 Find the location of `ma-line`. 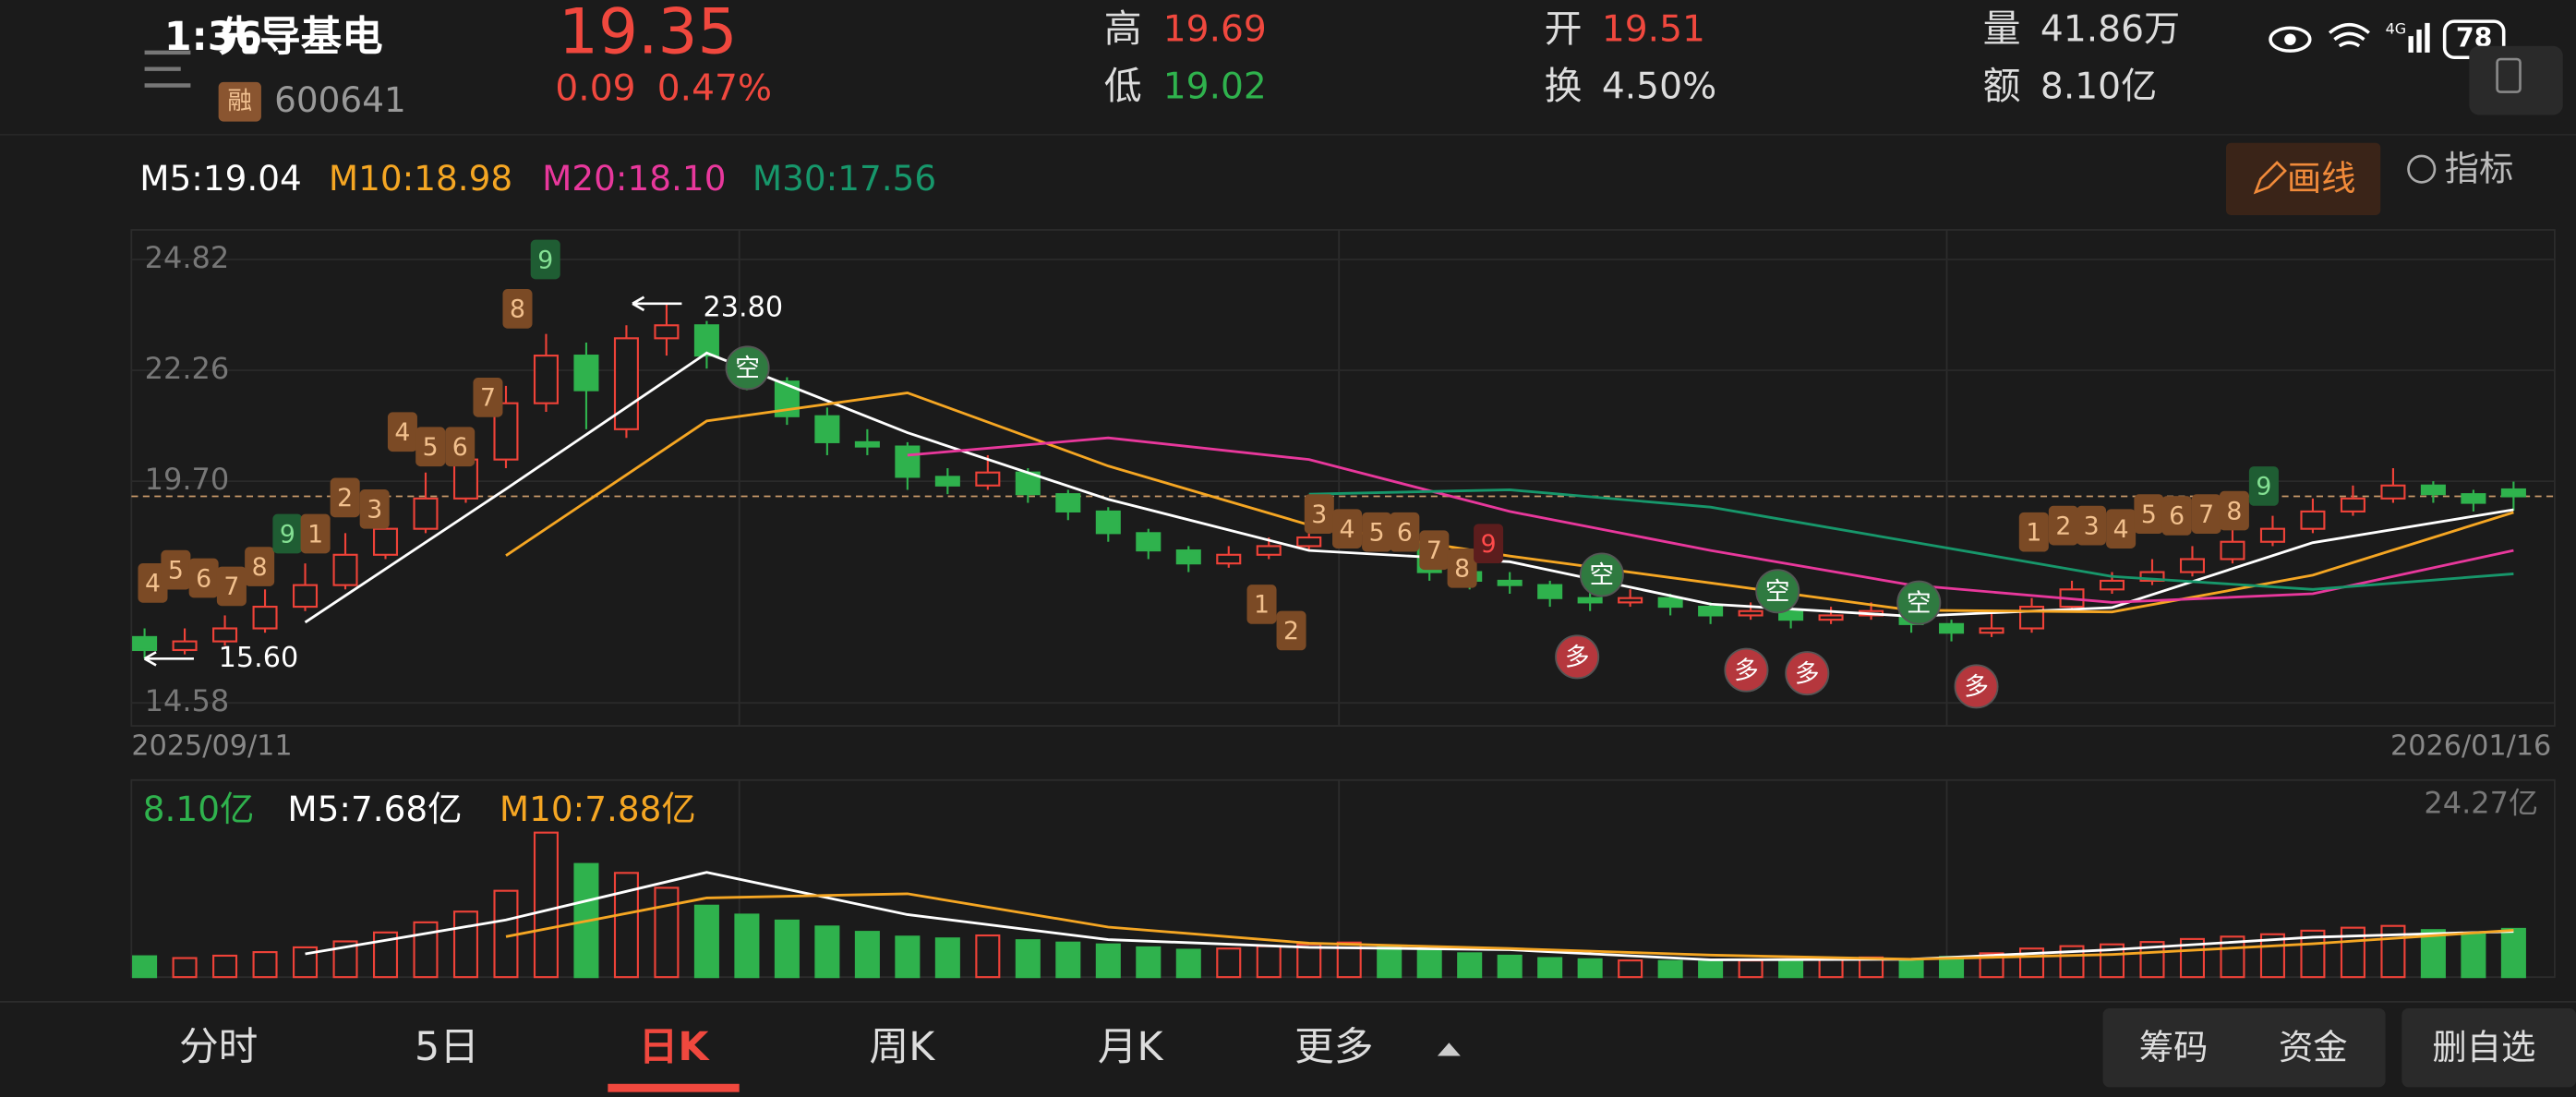

ma-line is located at coordinates (1911, 539).